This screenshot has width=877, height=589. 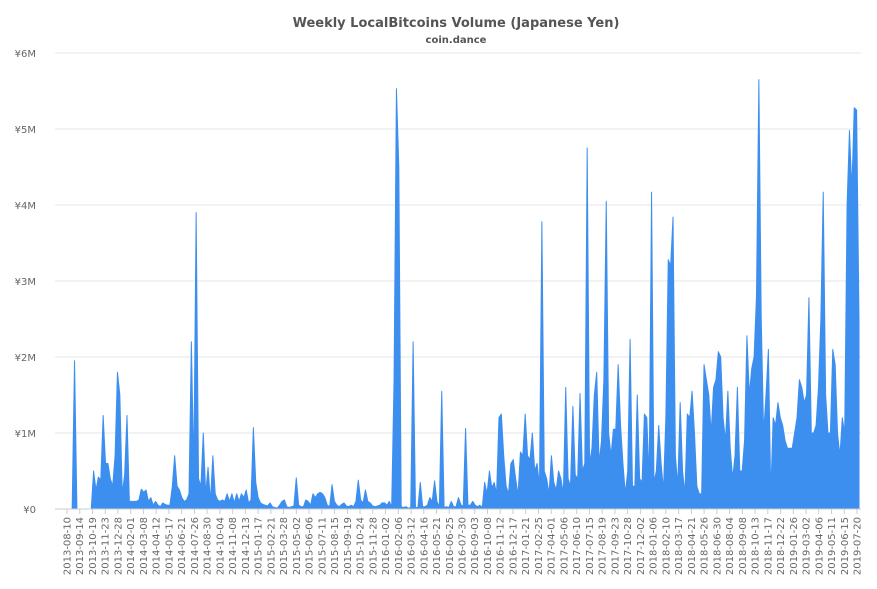 I want to click on x-tick-label: 2014-07-26, so click(x=195, y=546).